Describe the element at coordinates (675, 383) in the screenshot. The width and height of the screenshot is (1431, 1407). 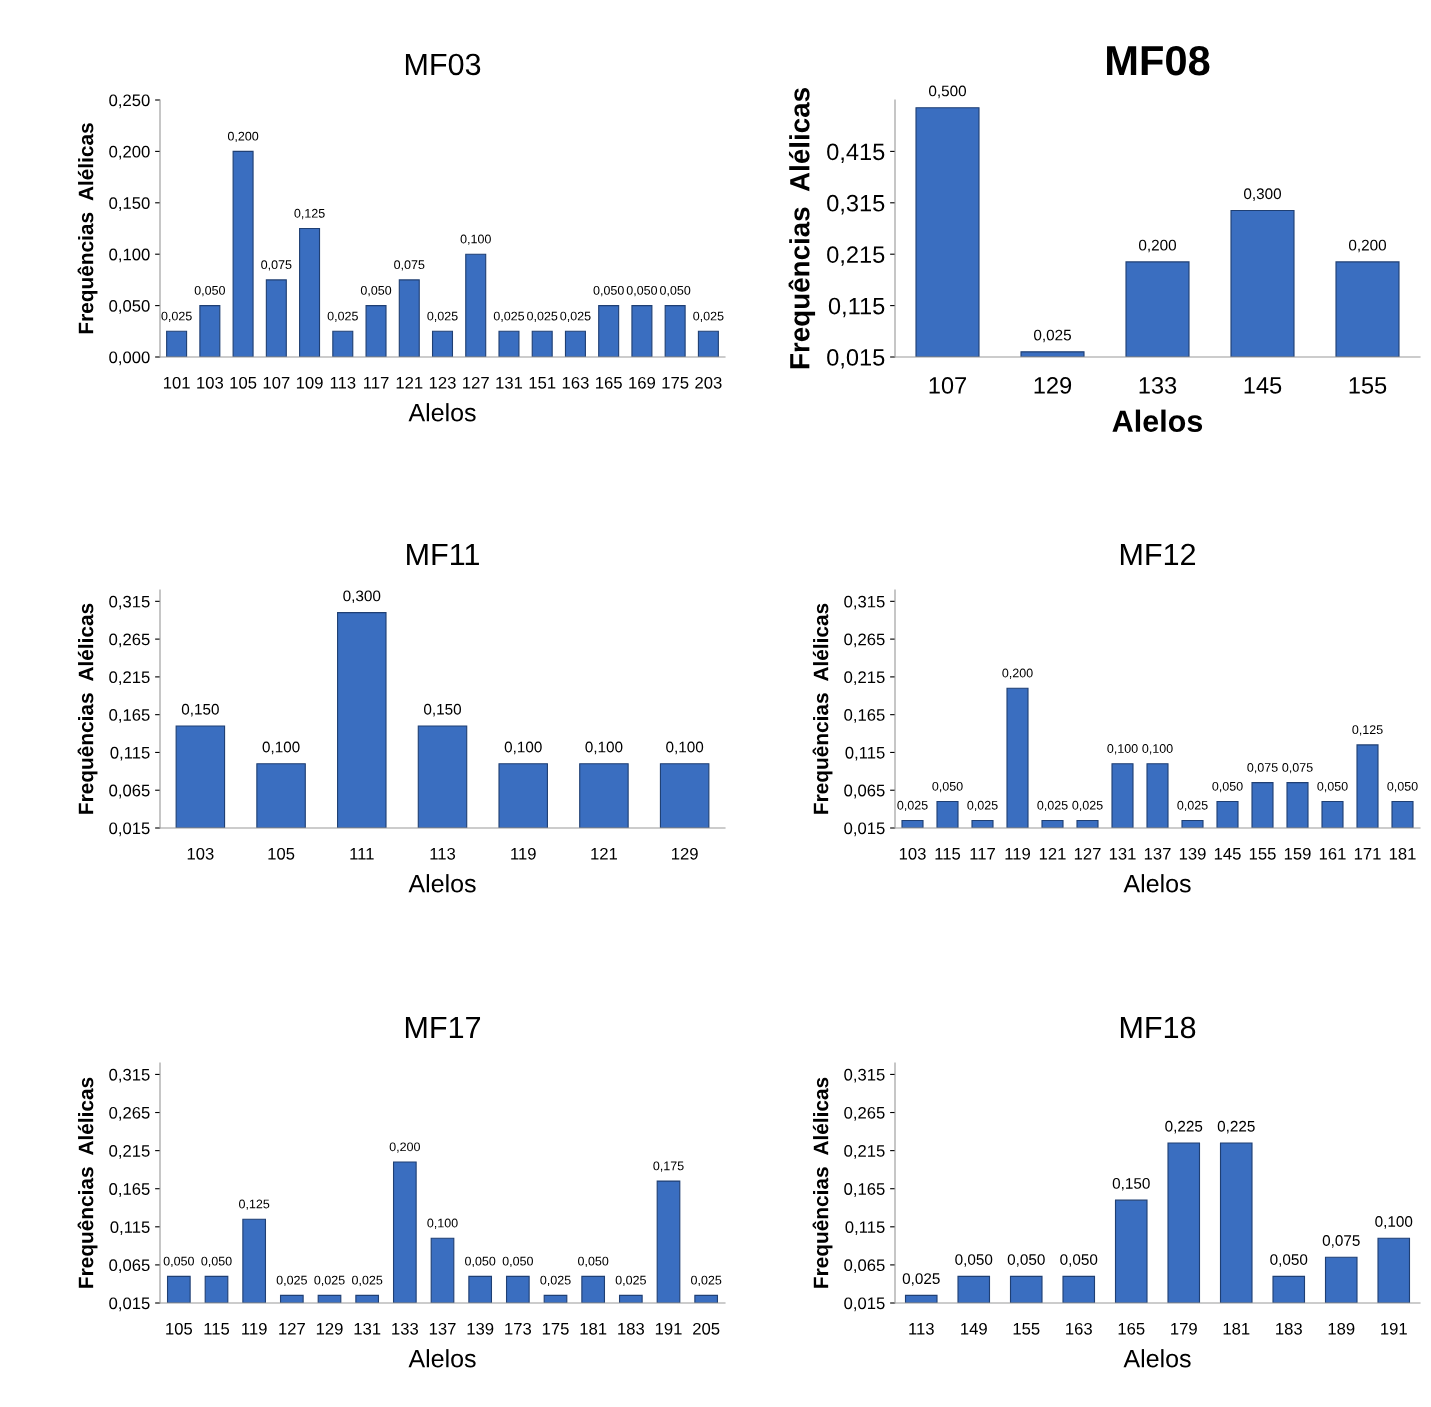
I see `x-tick-label: 175` at that location.